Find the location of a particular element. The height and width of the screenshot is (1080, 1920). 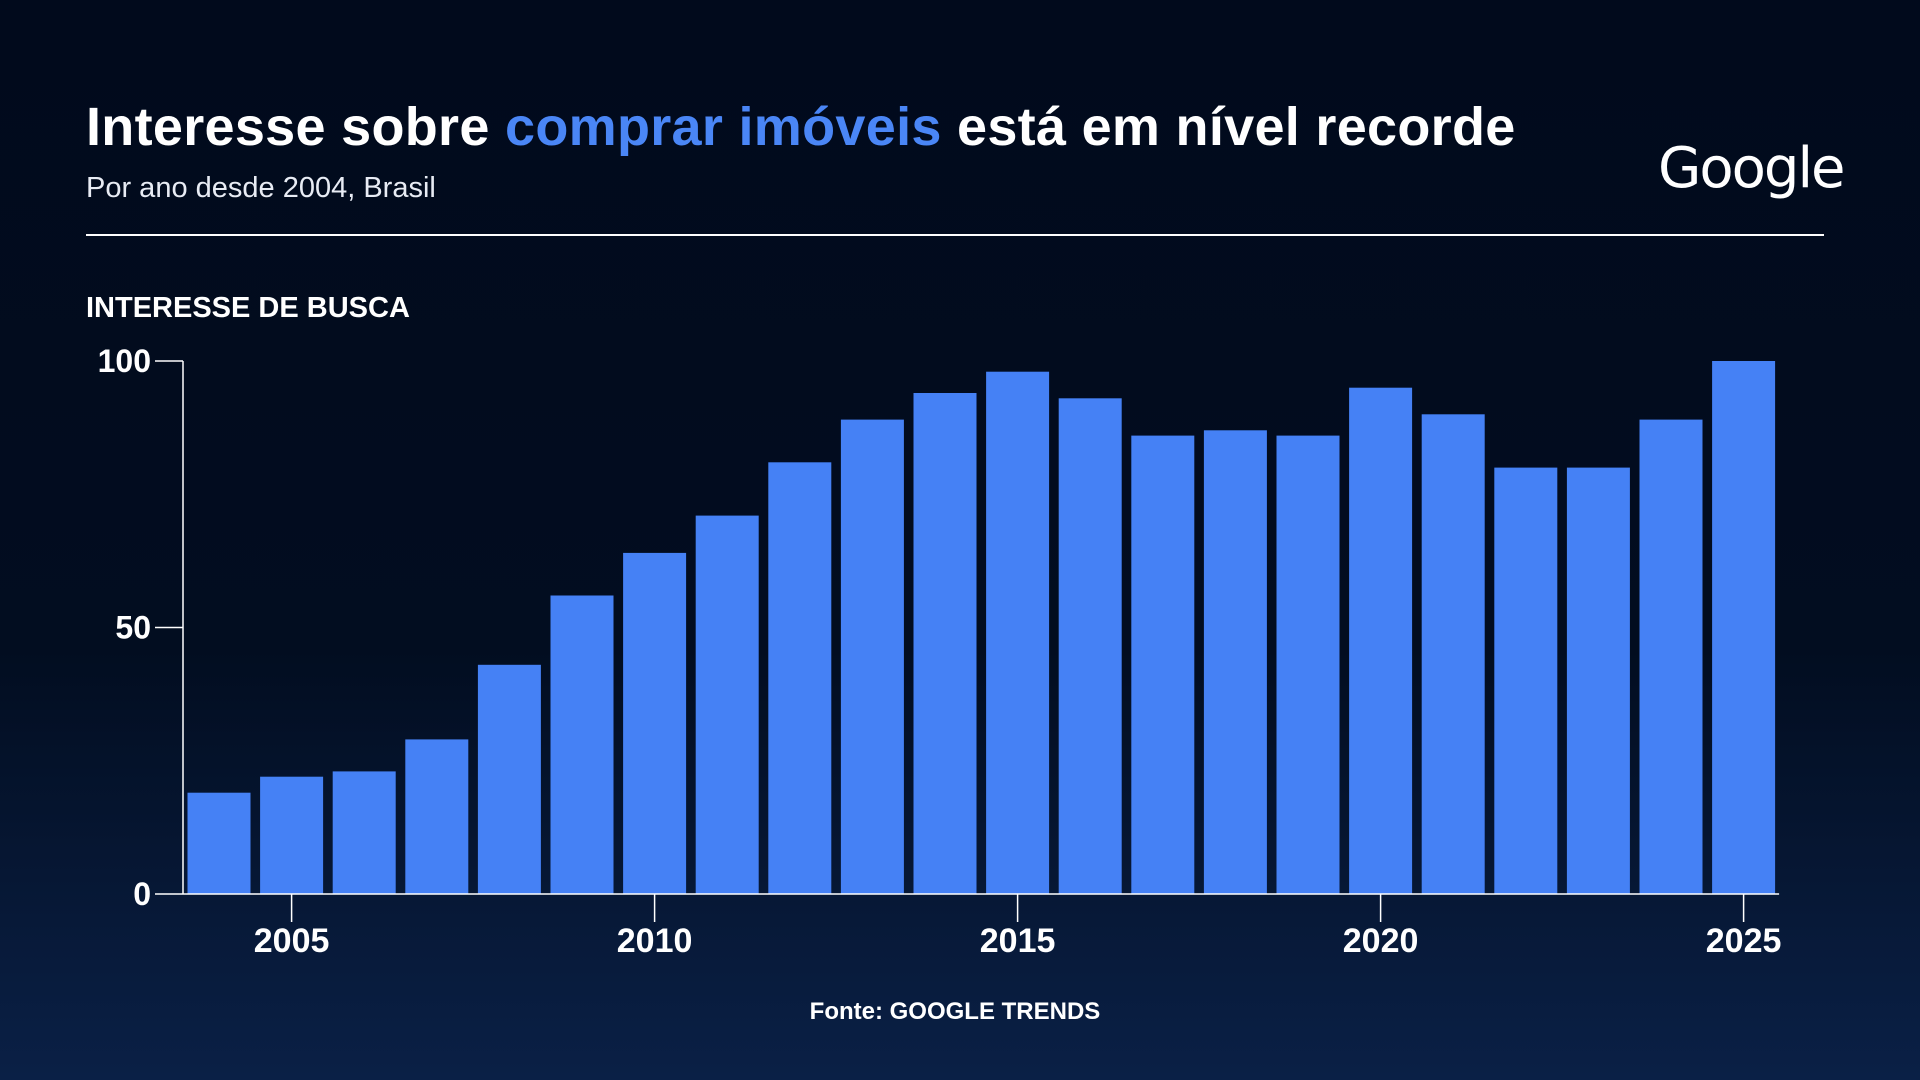

y-tick-label-0: 0 is located at coordinates (142, 894).